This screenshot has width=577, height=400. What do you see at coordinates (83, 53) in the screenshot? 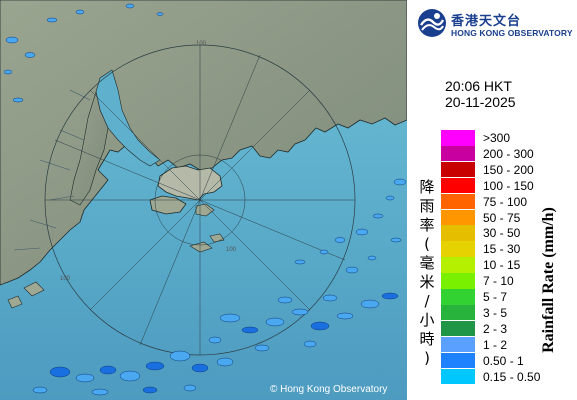
I see `rain-echoes-nw` at bounding box center [83, 53].